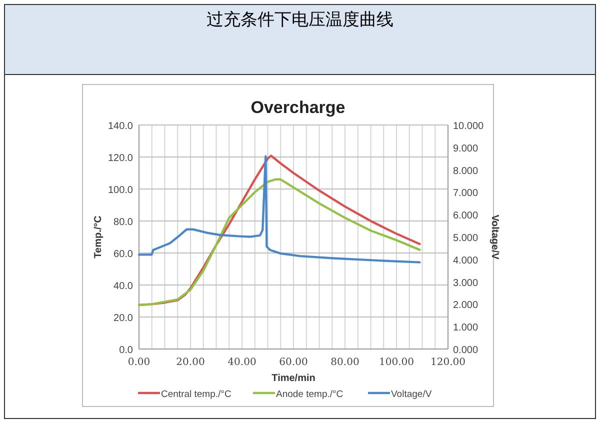 The width and height of the screenshot is (600, 423). Describe the element at coordinates (298, 107) in the screenshot. I see `chart-subtitle: Overcharge` at that location.